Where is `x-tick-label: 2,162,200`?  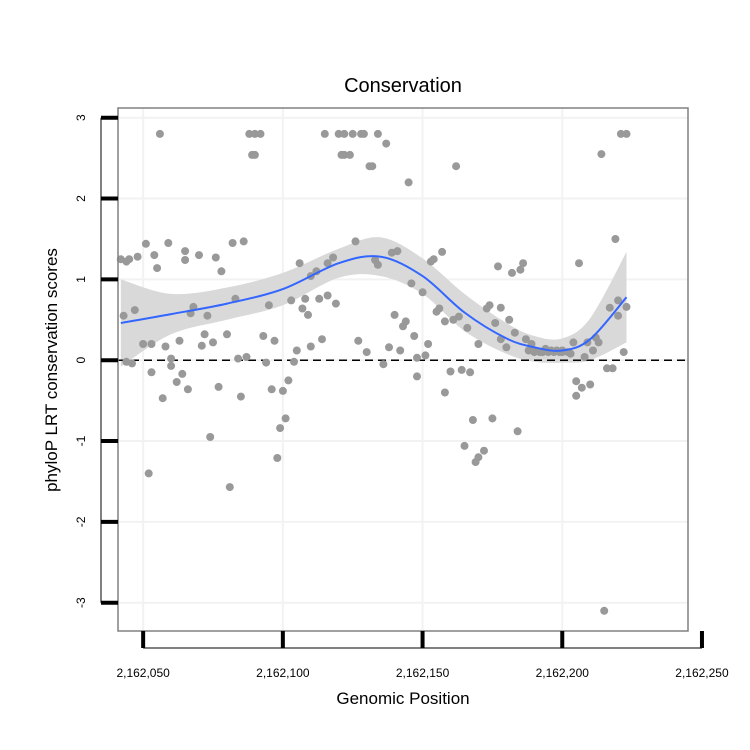
x-tick-label: 2,162,200 is located at coordinates (563, 673).